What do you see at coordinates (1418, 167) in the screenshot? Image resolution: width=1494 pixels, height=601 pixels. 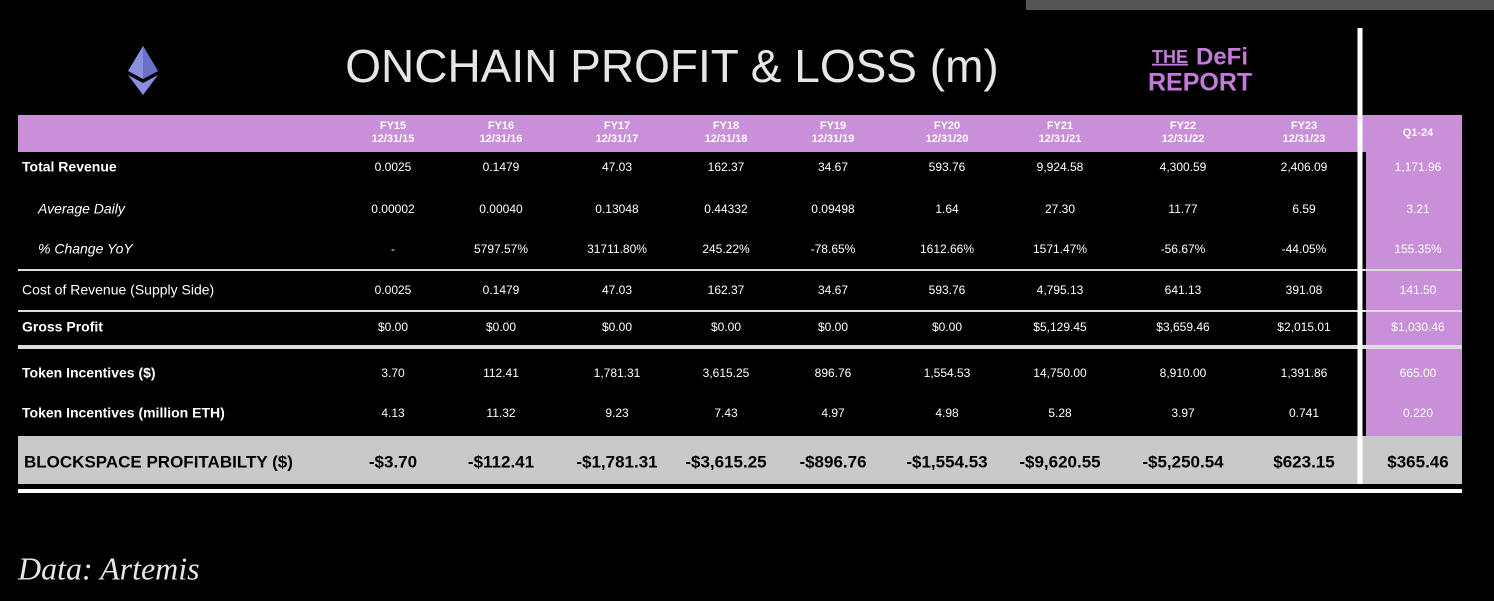 I see `cell: 1,171.96` at bounding box center [1418, 167].